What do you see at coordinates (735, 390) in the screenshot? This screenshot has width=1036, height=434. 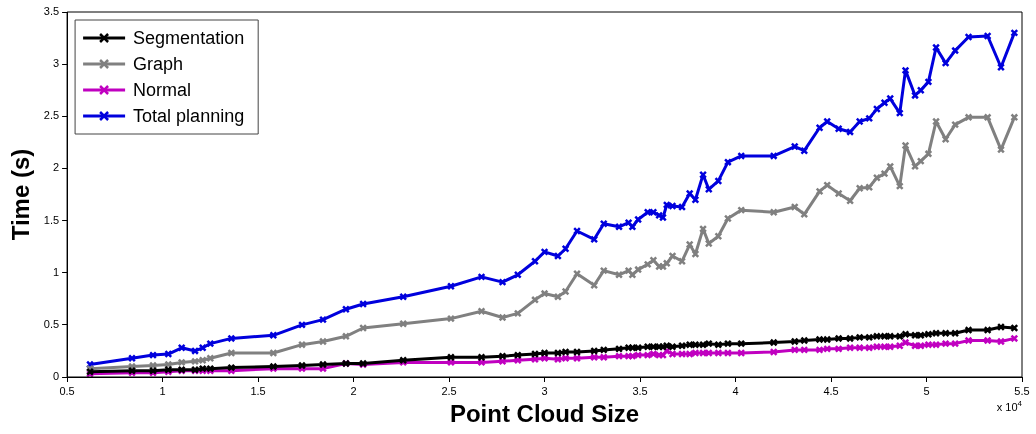 I see `x-tick-label: 4` at bounding box center [735, 390].